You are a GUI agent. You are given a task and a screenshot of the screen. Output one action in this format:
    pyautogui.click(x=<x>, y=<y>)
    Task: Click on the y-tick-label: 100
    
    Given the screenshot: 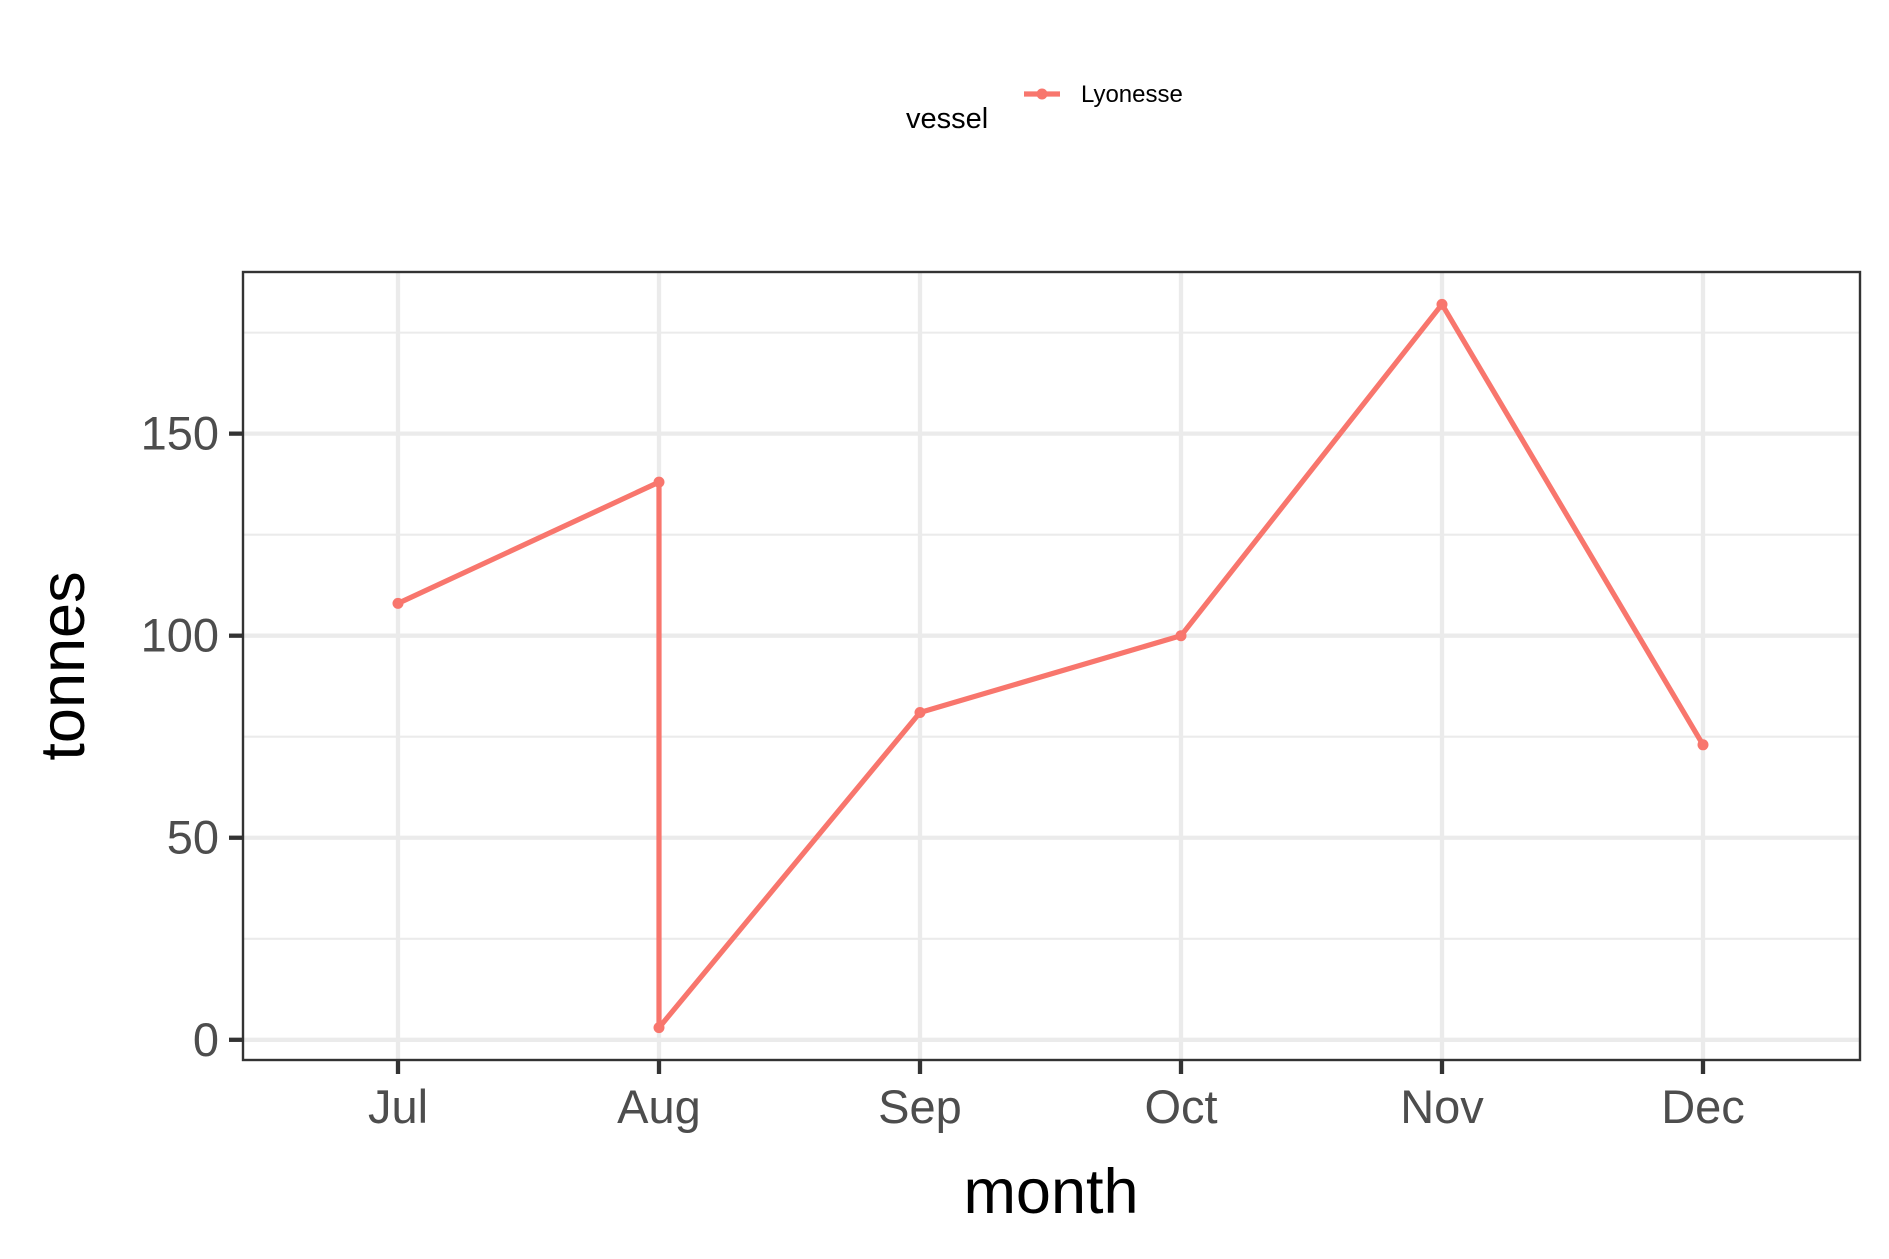 What is the action you would take?
    pyautogui.click(x=180, y=635)
    